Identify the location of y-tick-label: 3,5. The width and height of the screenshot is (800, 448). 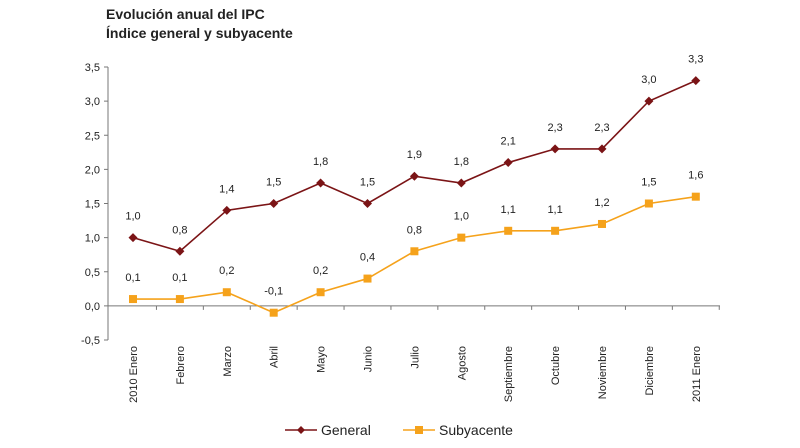
(92, 68).